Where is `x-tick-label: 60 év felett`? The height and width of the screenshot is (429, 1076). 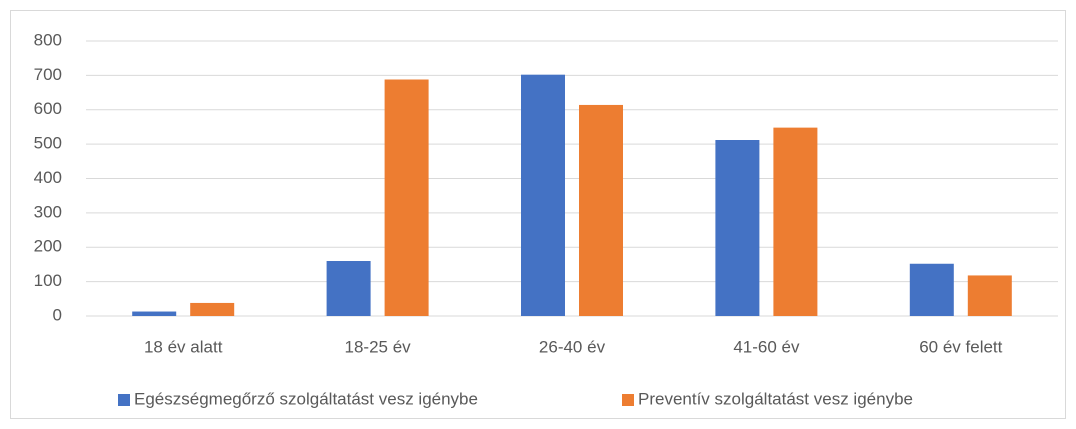
x-tick-label: 60 év felett is located at coordinates (960, 346).